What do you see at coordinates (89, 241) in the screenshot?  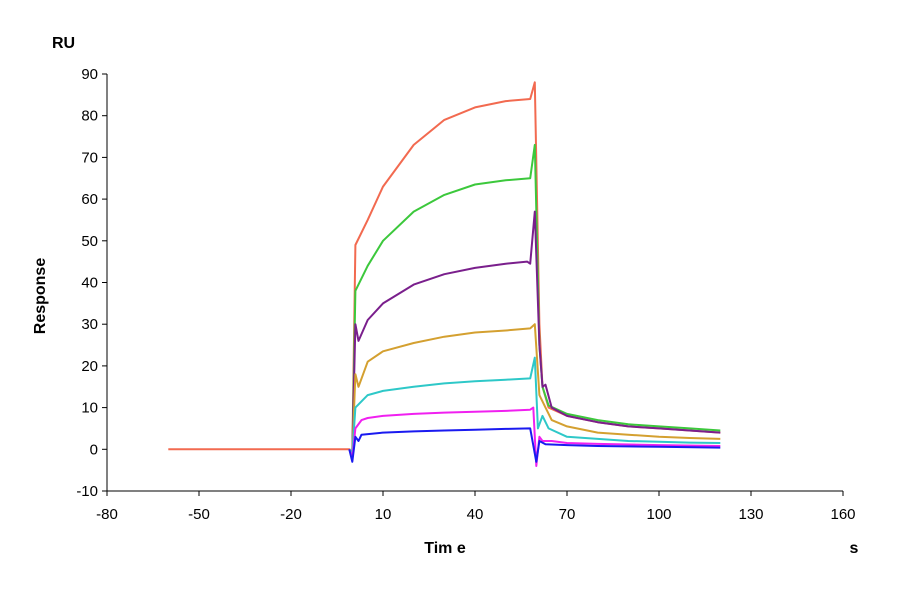 I see `y-tick-label: 50` at bounding box center [89, 241].